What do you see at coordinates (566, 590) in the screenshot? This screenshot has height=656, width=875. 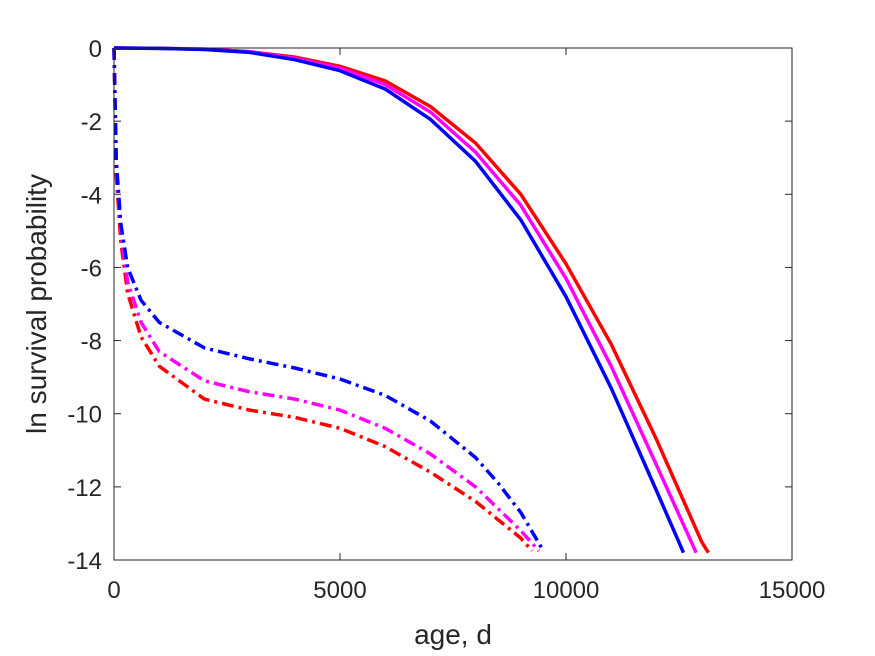 I see `x-tick-label: 10000` at bounding box center [566, 590].